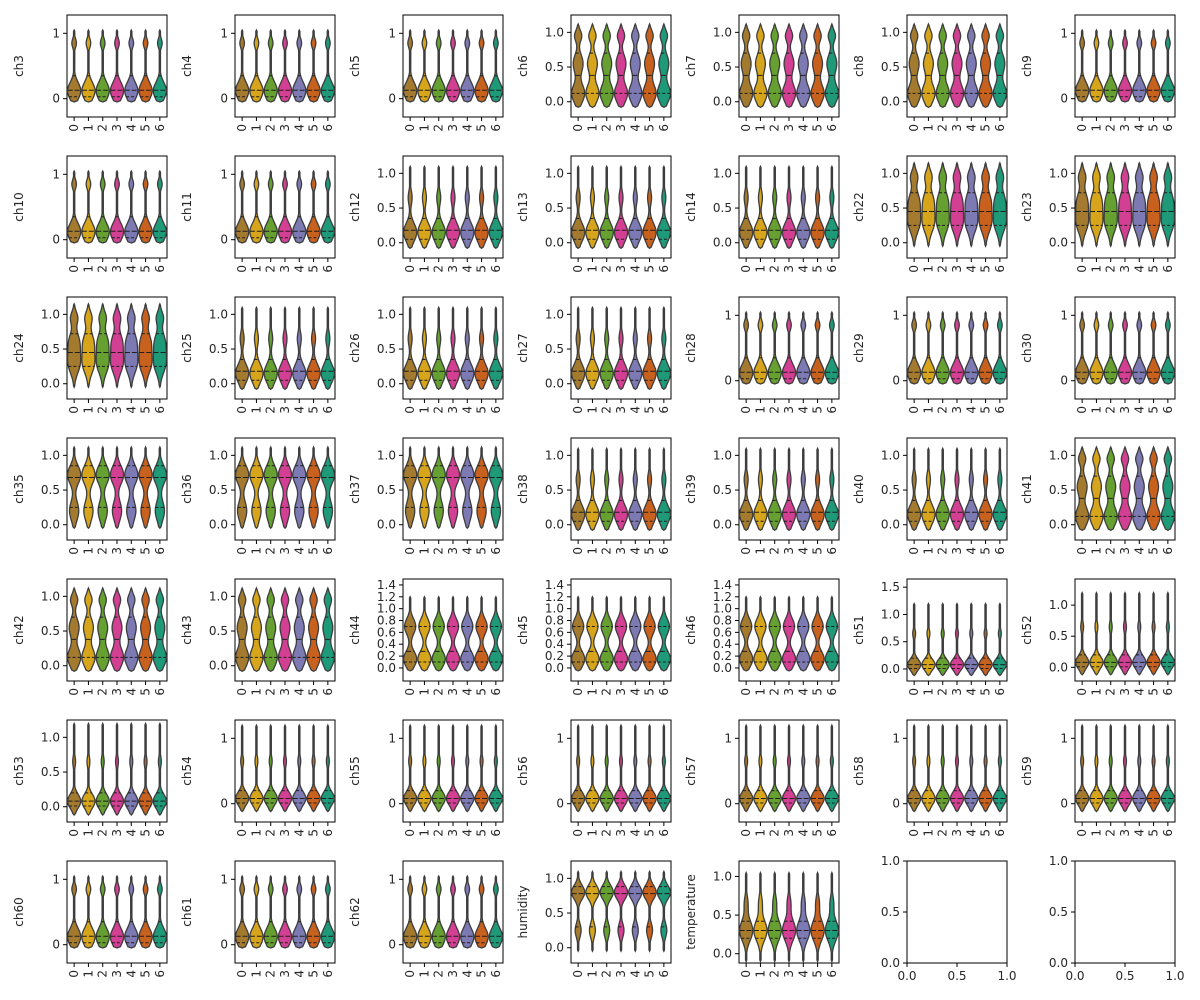 This screenshot has height=1000, width=1200. Describe the element at coordinates (523, 347) in the screenshot. I see `y-axis-label: ch27` at that location.